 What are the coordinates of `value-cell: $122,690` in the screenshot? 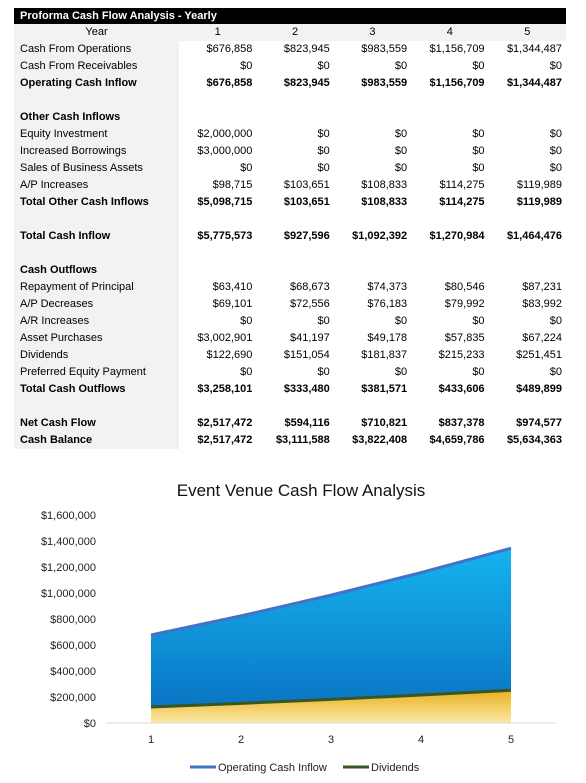 It's located at (229, 355).